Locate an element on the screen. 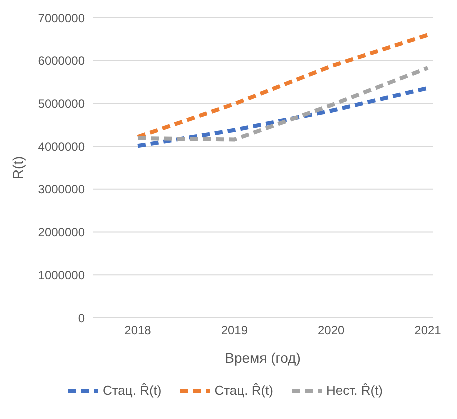 The width and height of the screenshot is (457, 419). line-series is located at coordinates (283, 104).